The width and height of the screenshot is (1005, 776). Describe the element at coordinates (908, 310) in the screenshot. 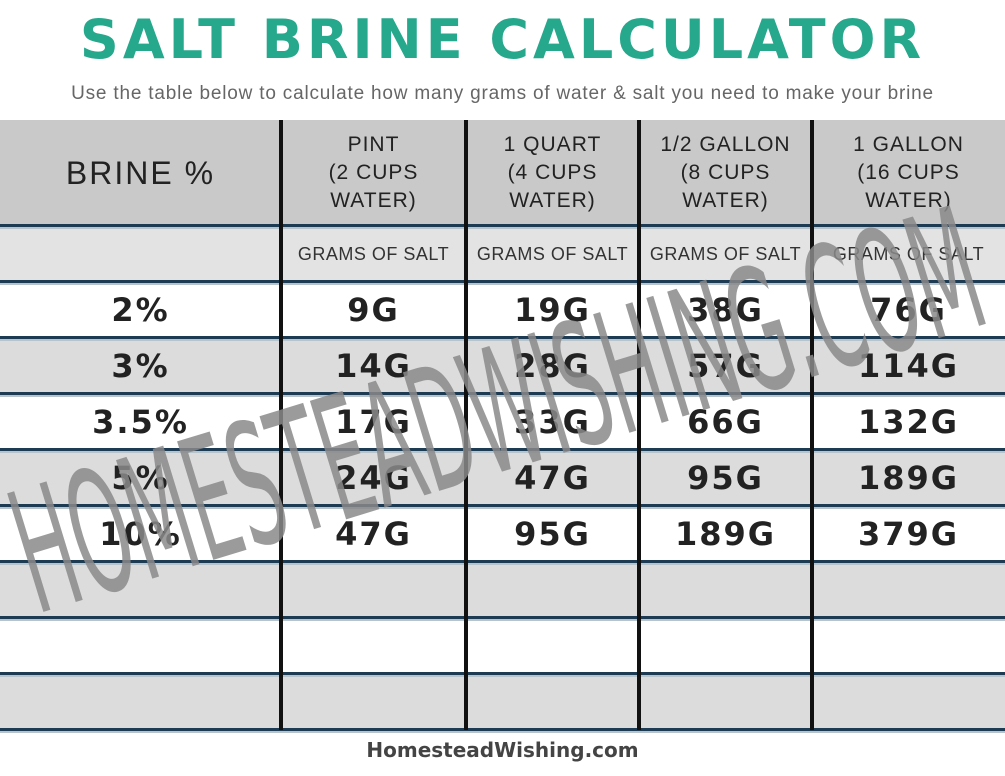

I see `salt-grams: 76G` at that location.